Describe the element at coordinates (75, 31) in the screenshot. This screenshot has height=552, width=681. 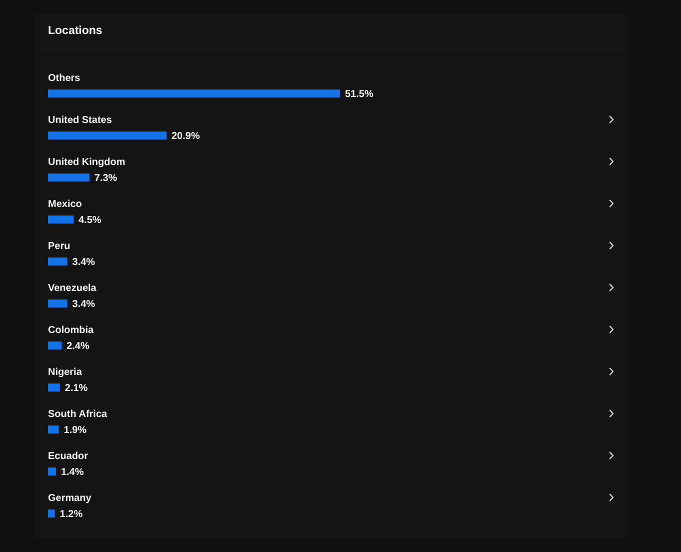
I see `chart-title: Locations` at that location.